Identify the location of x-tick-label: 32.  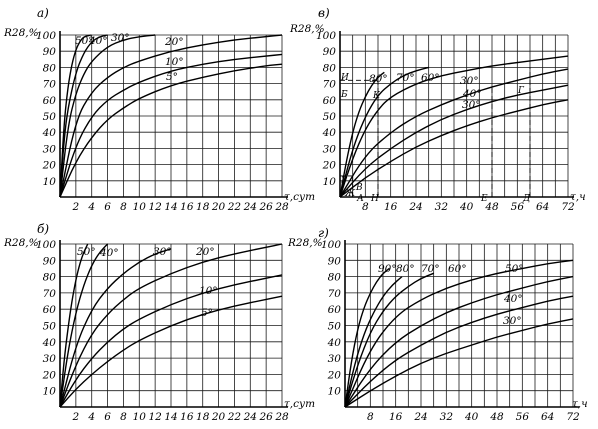
(447, 417).